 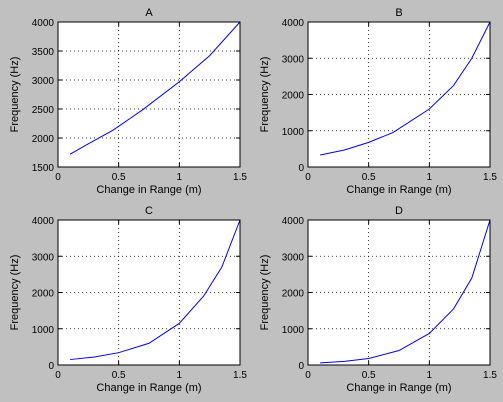 What do you see at coordinates (43, 168) in the screenshot?
I see `y-tick-label: 1500` at bounding box center [43, 168].